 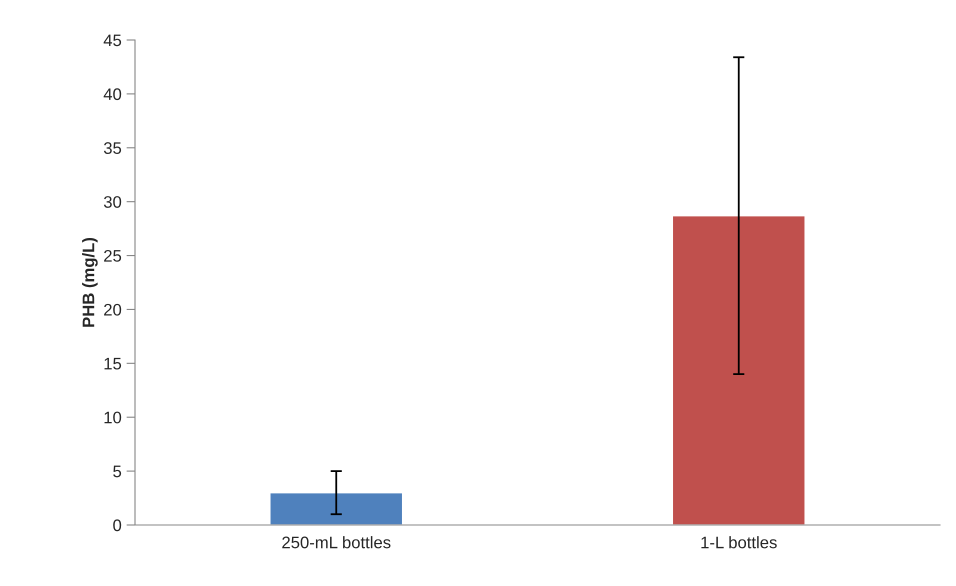 What do you see at coordinates (117, 525) in the screenshot?
I see `y-tick-label: 0` at bounding box center [117, 525].